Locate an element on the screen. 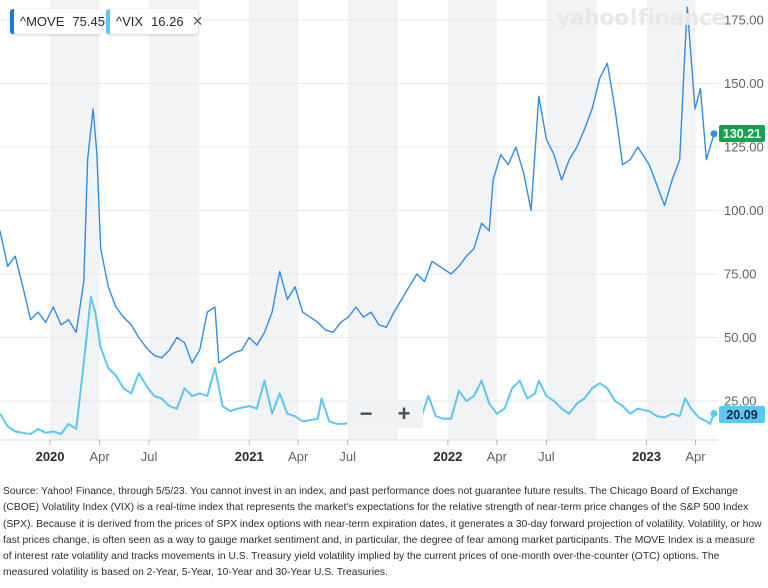 This screenshot has height=588, width=768. legend-color-move is located at coordinates (12, 21).